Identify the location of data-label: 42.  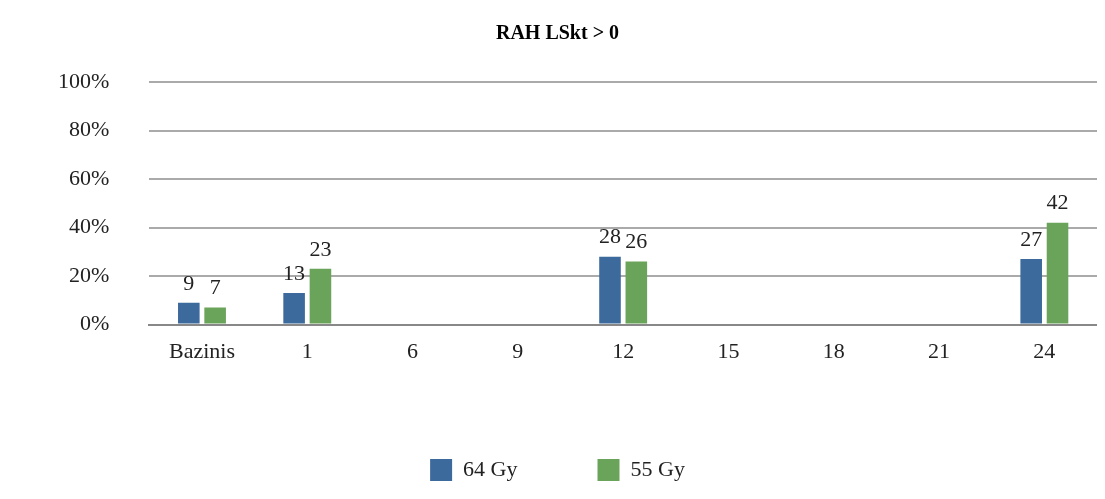
(1057, 202).